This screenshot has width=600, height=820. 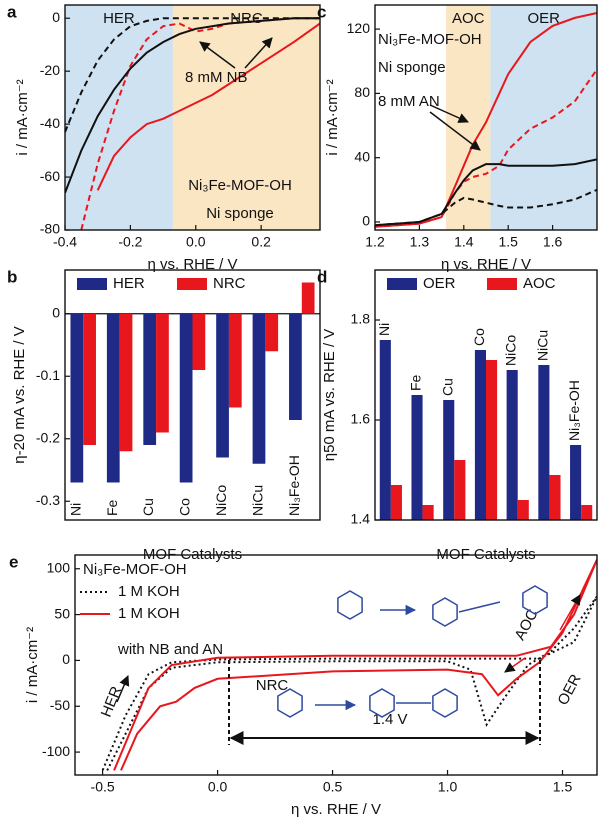 What do you see at coordinates (50, 229) in the screenshot?
I see `y-tick-label: -80` at bounding box center [50, 229].